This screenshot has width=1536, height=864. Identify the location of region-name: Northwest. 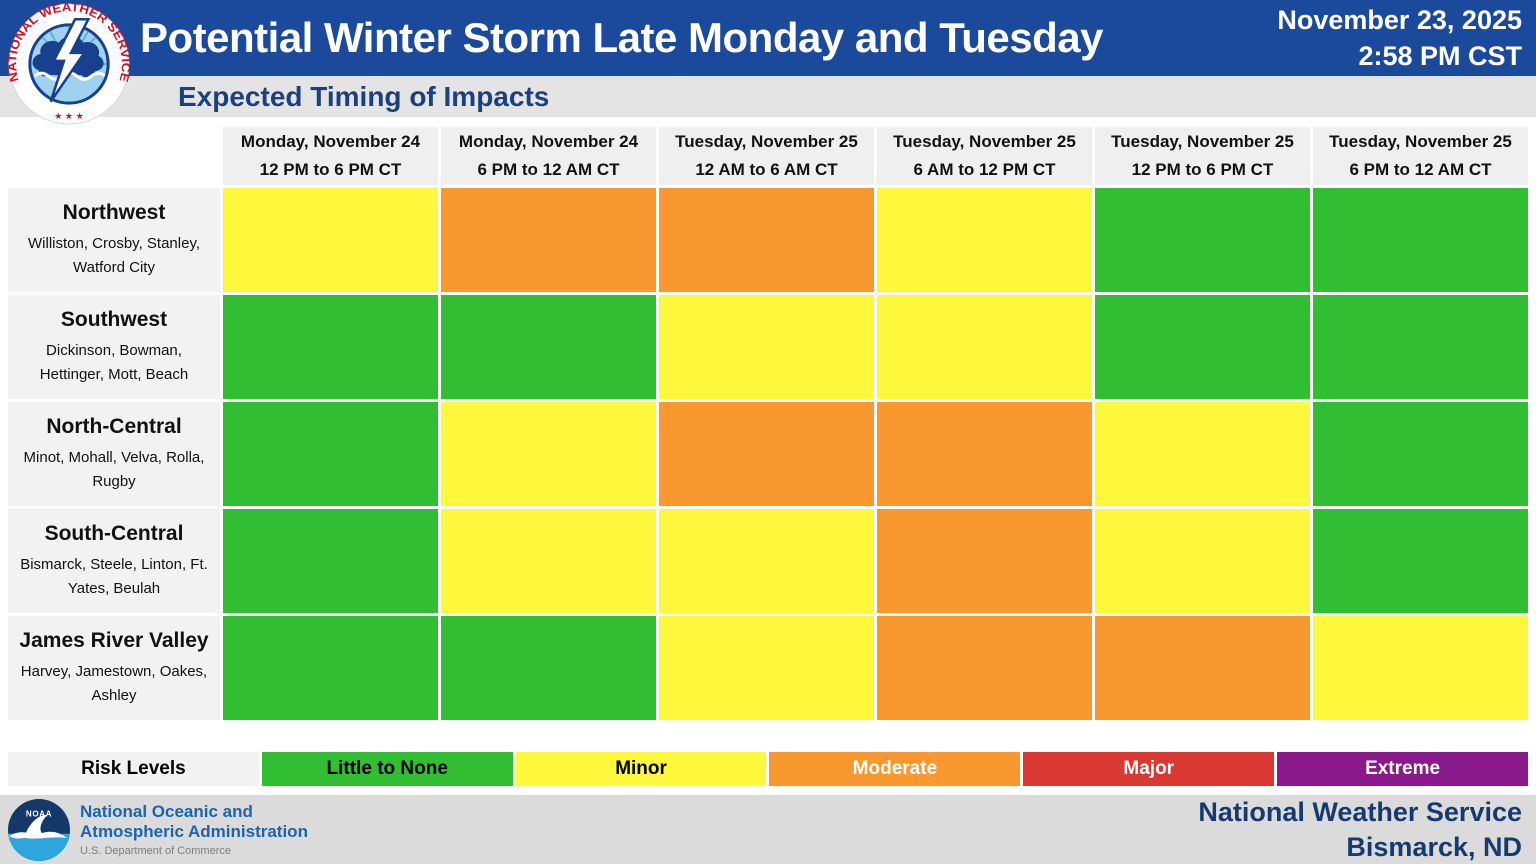
(114, 212).